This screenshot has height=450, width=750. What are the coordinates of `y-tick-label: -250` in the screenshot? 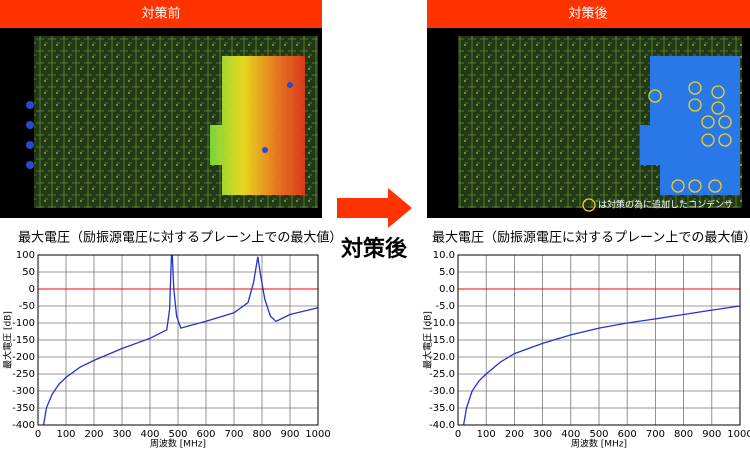 It's located at (23, 374).